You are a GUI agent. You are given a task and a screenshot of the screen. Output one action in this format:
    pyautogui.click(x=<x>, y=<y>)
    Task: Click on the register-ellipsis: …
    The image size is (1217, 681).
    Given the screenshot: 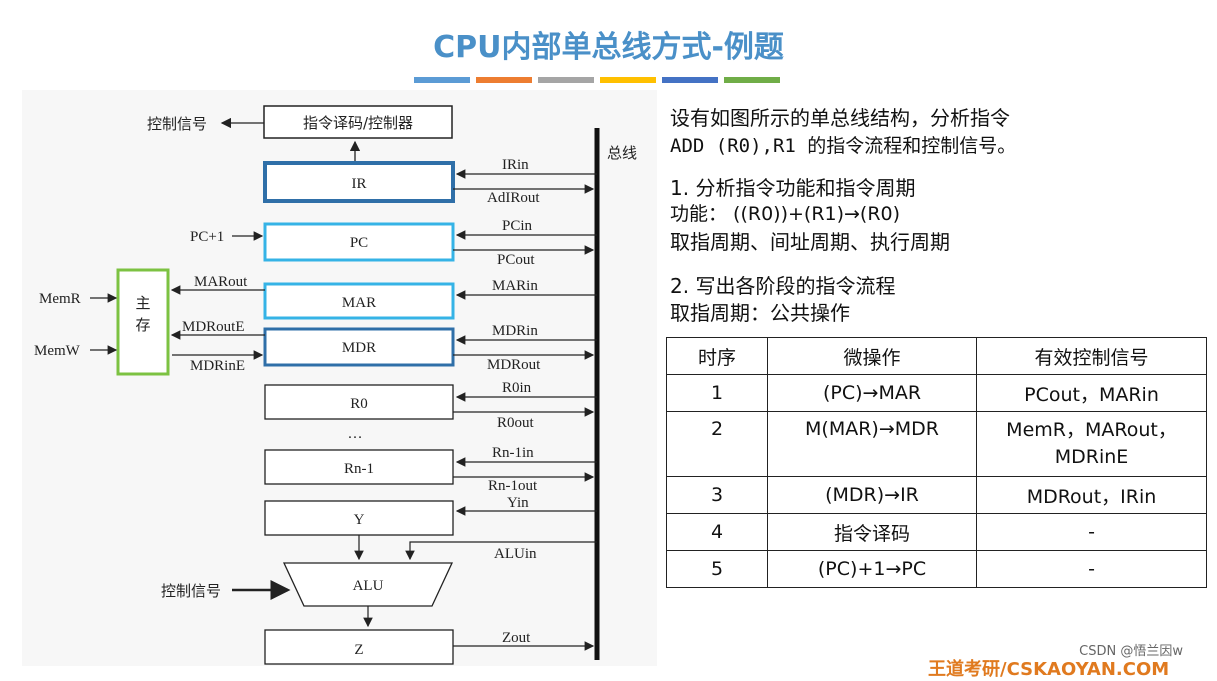 What is the action you would take?
    pyautogui.click(x=355, y=434)
    